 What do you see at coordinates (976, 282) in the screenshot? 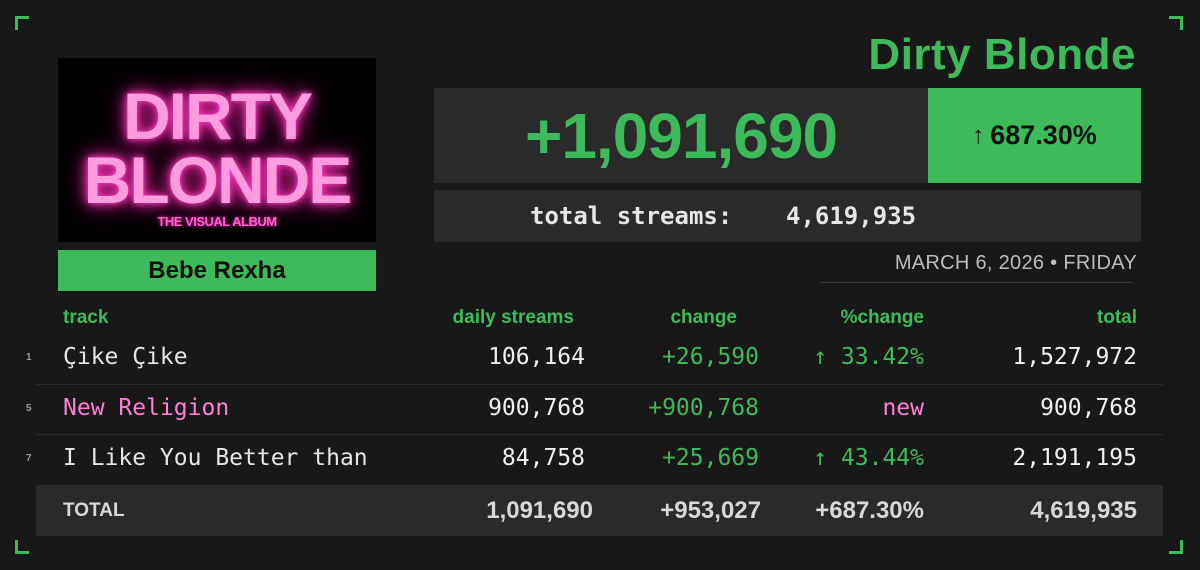
I see `date-divider` at bounding box center [976, 282].